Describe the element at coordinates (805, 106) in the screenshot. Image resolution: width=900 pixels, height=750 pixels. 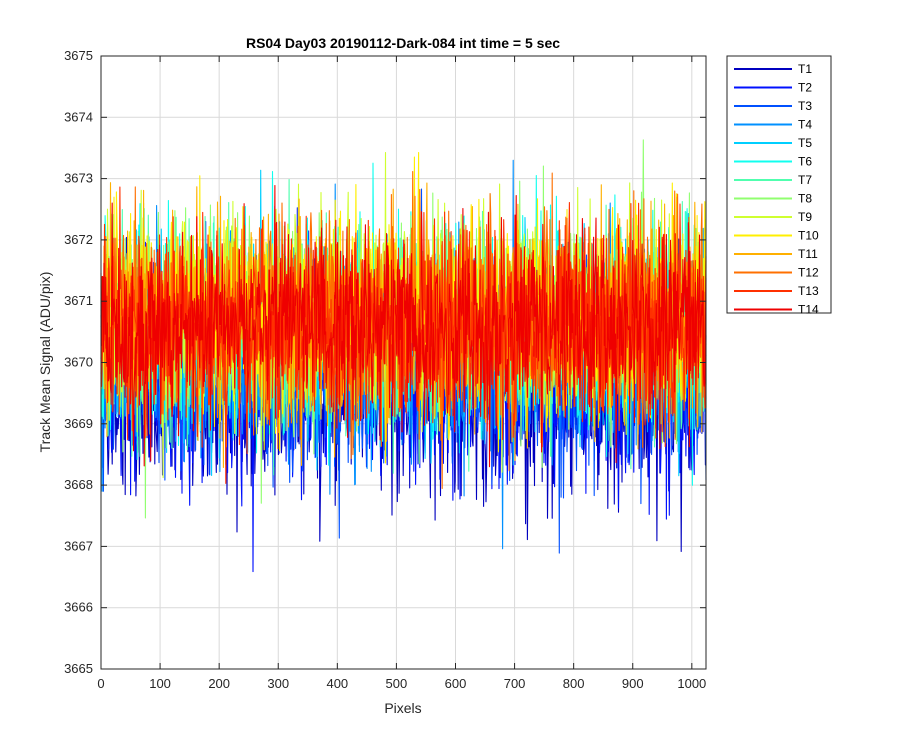
I see `legend-label-t3: T3` at that location.